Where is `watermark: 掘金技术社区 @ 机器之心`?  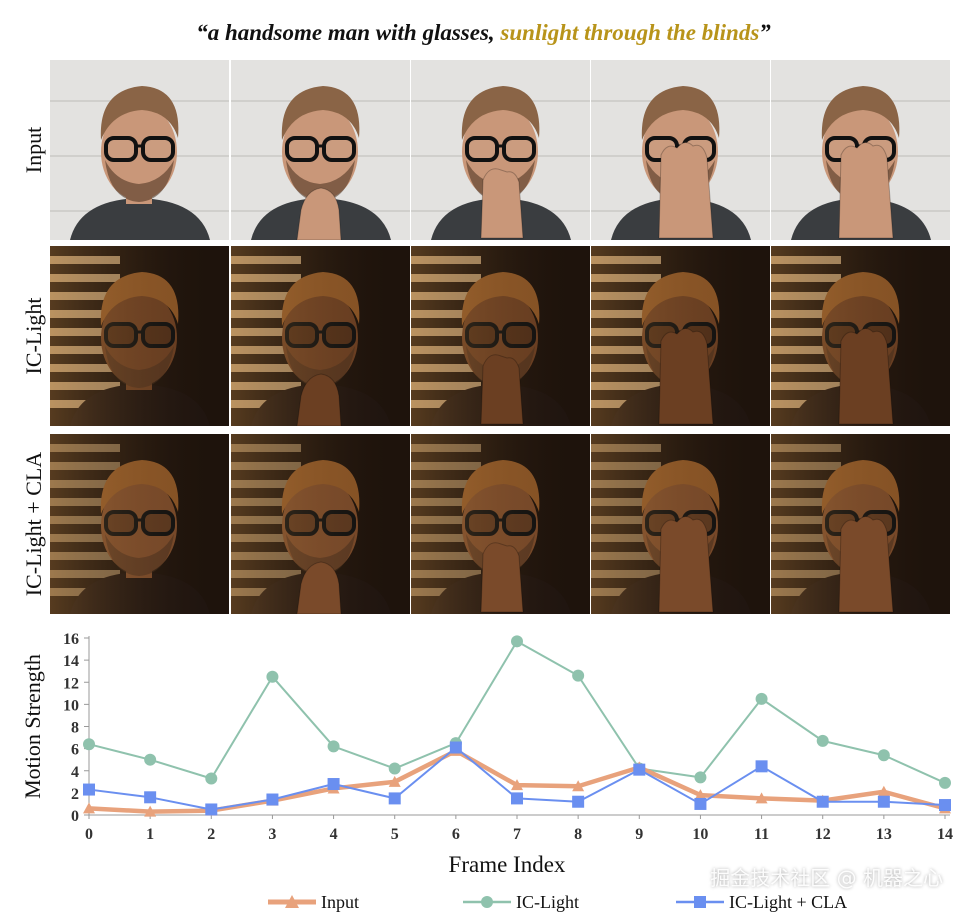
watermark: 掘金技术社区 @ 机器之心 is located at coordinates (826, 878).